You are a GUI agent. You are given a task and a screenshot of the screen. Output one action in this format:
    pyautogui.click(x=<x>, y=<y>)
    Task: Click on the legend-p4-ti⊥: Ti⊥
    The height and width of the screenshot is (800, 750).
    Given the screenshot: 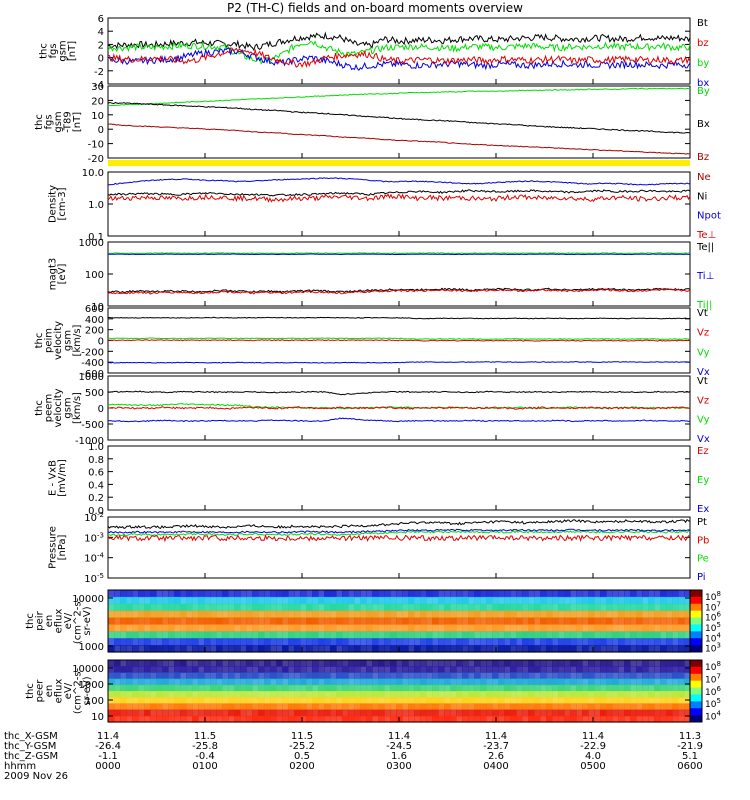 What is the action you would take?
    pyautogui.click(x=705, y=276)
    